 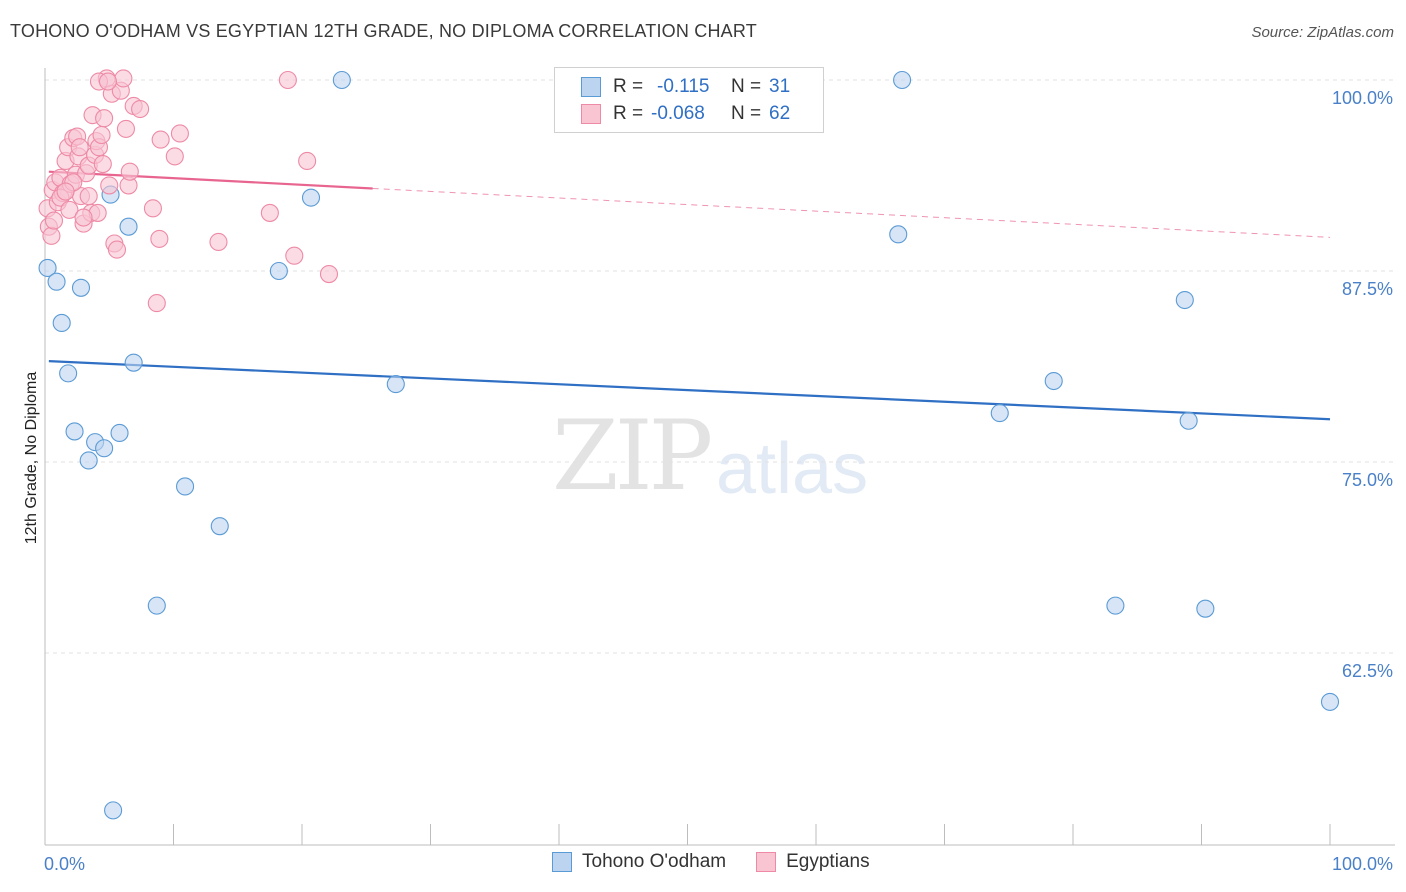 What do you see at coordinates (210, 180) in the screenshot?
I see `egyptians-trend-line` at bounding box center [210, 180].